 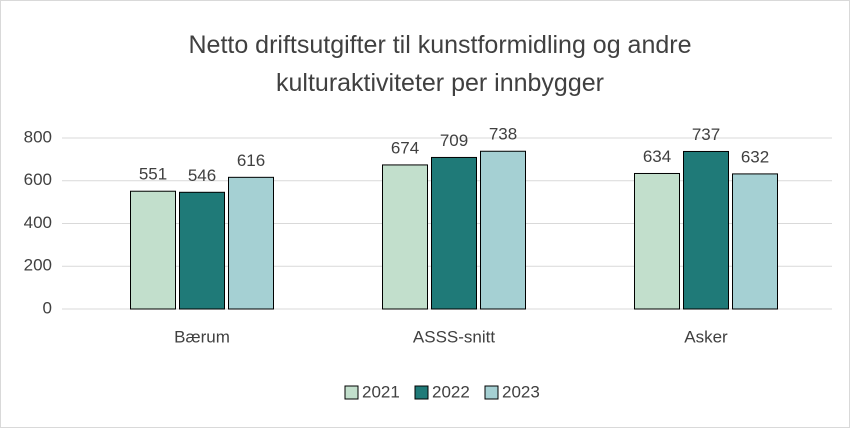 I want to click on data-label: 738, so click(x=503, y=134).